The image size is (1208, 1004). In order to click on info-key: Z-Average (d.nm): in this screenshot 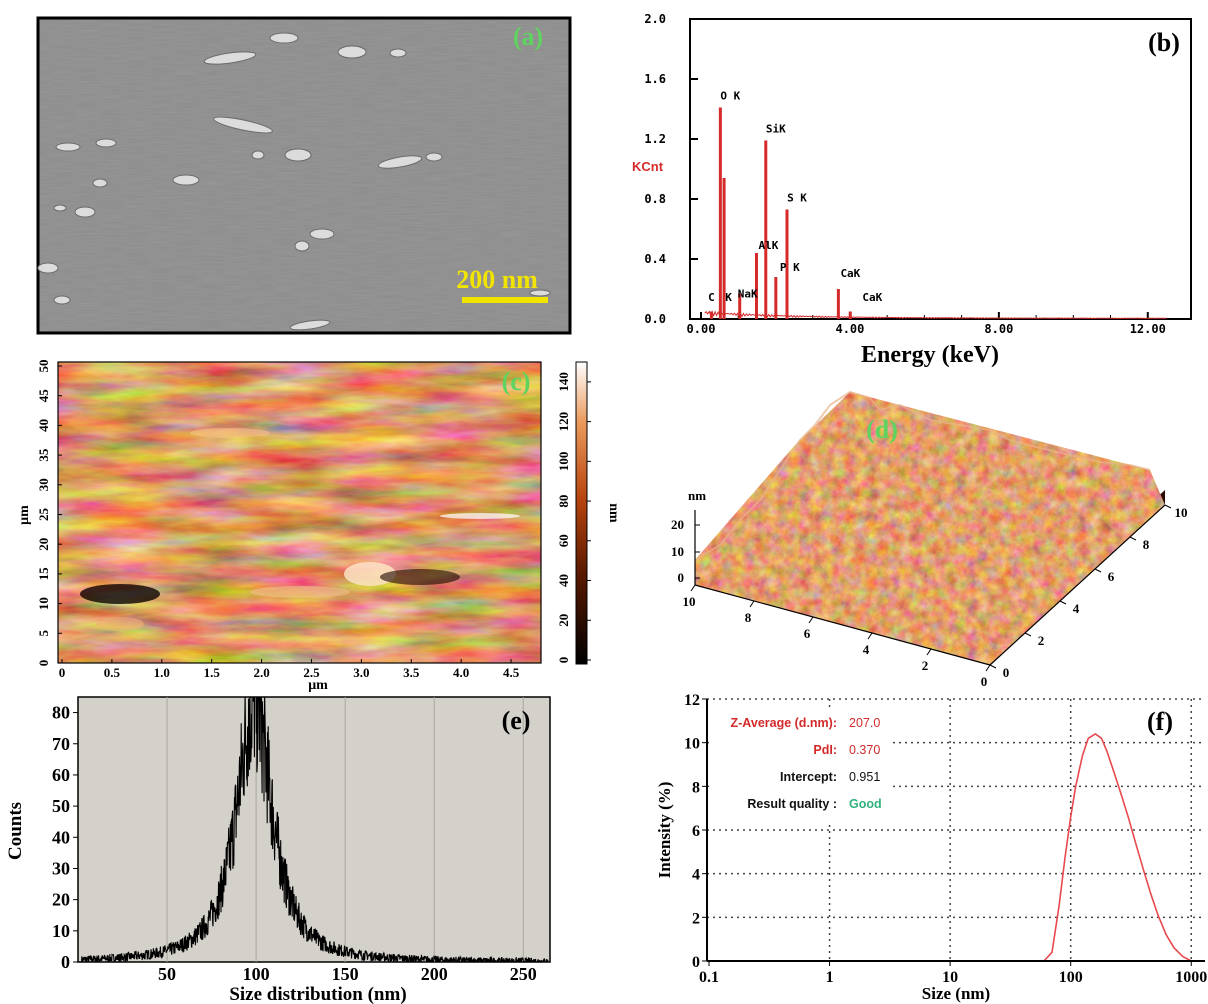, I will do `click(784, 723)`.